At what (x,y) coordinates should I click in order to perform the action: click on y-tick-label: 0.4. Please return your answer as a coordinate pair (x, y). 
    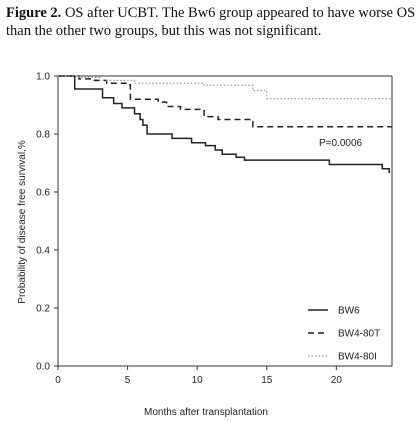
    Looking at the image, I should click on (43, 251).